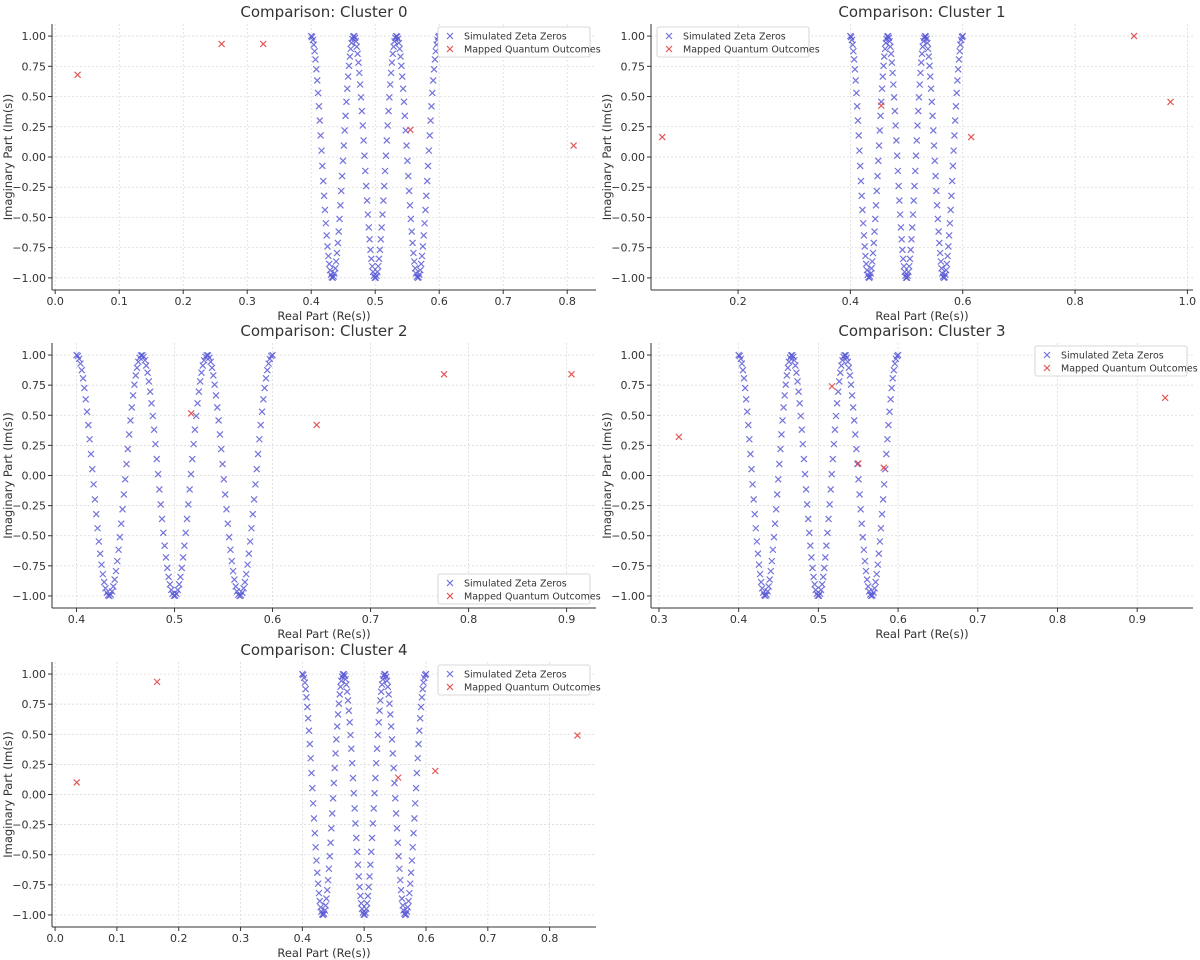 The height and width of the screenshot is (960, 1200). What do you see at coordinates (851, 301) in the screenshot?
I see `x-tick-label: 0.4` at bounding box center [851, 301].